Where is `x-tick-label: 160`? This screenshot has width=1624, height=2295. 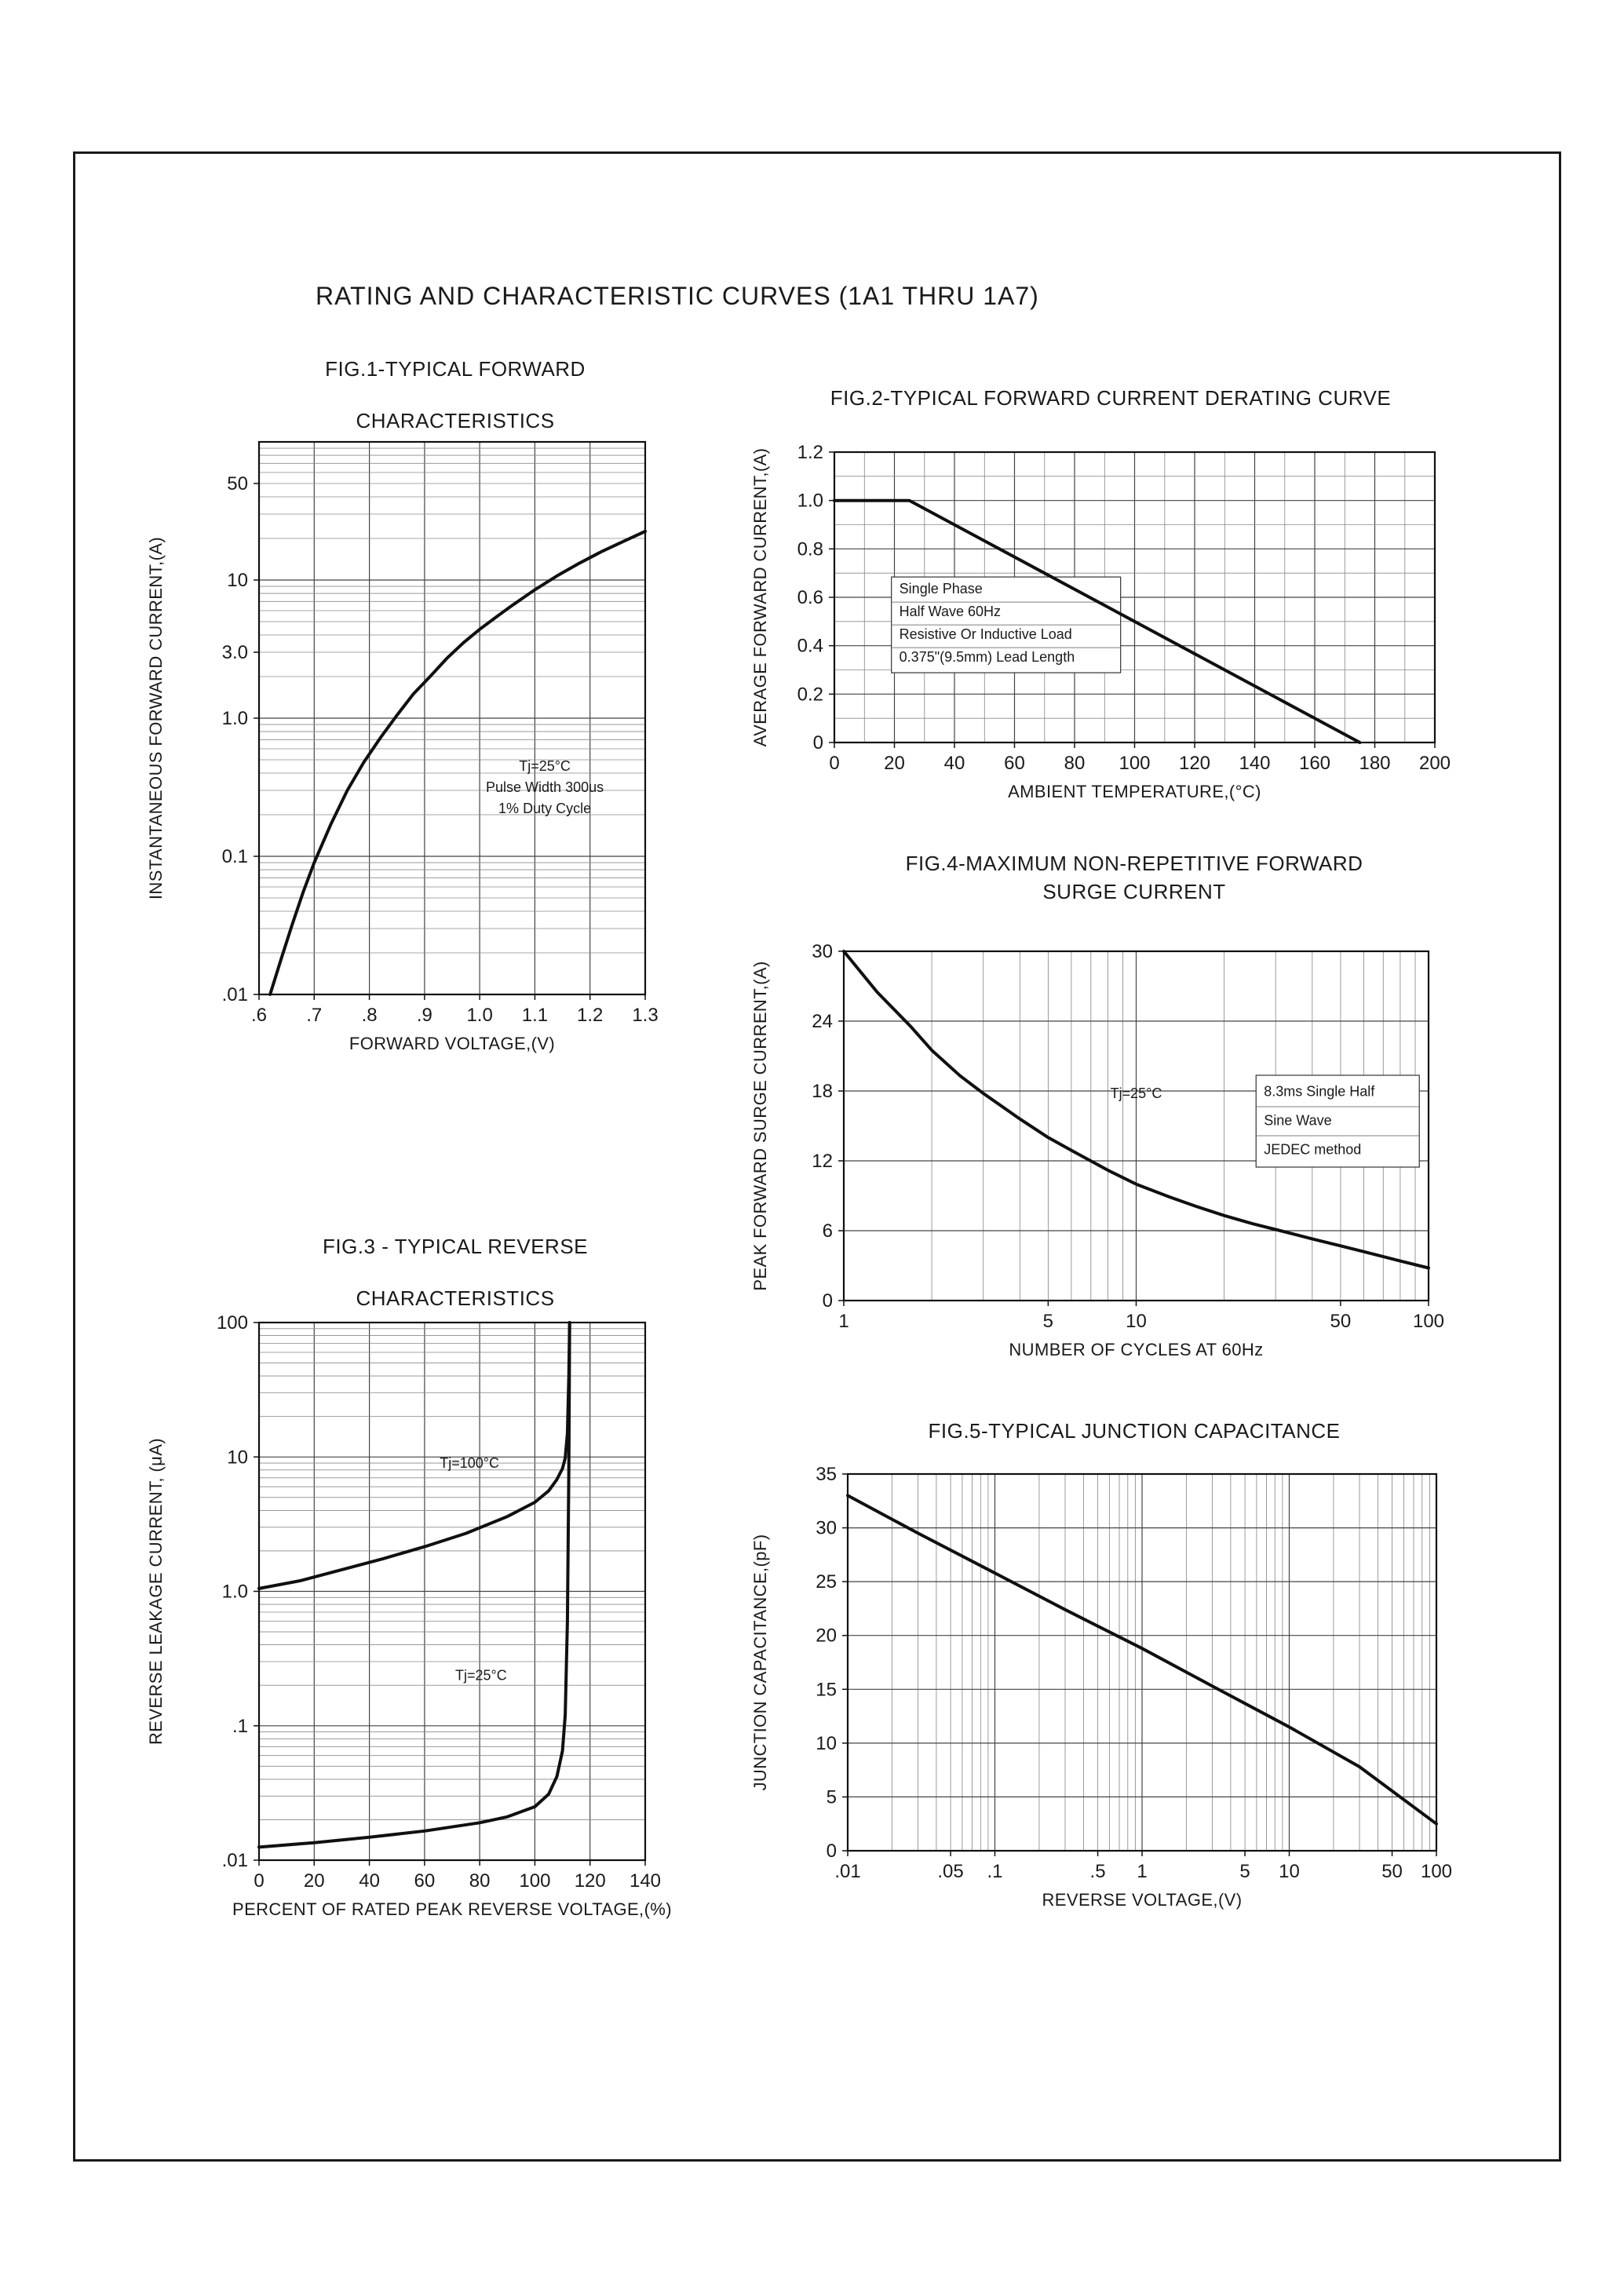
x-tick-label: 160 is located at coordinates (1315, 763).